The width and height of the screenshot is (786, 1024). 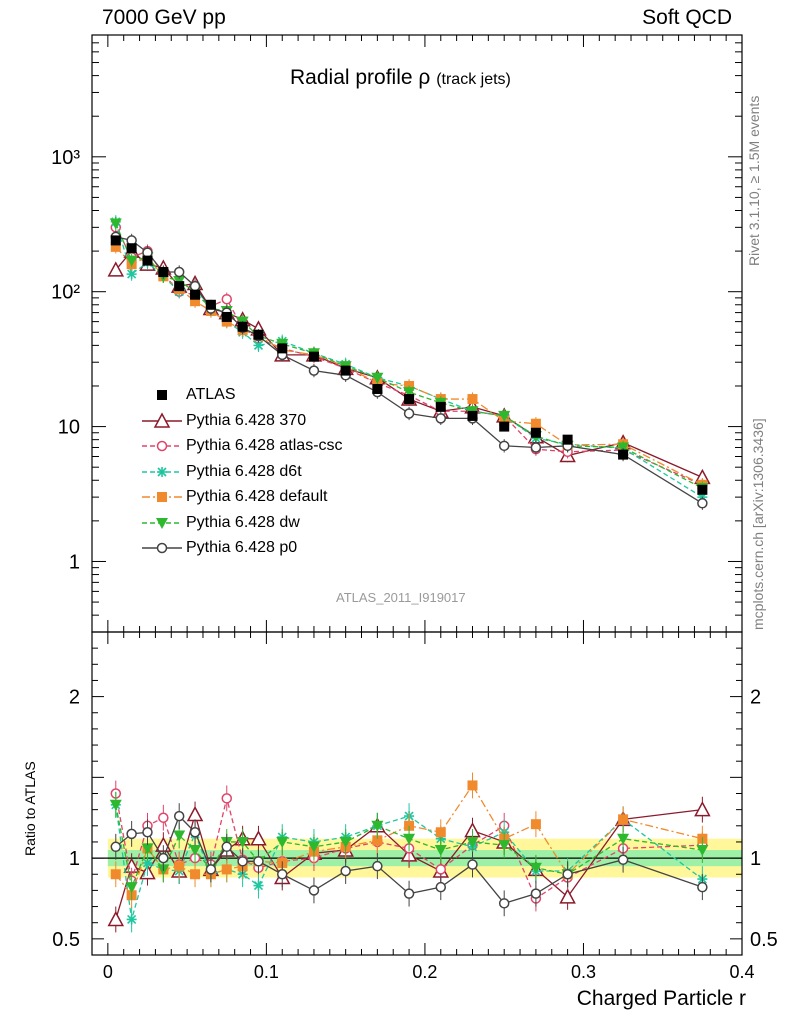 What do you see at coordinates (400, 78) in the screenshot?
I see `chart-title: Radial profile ρ (track jets)` at bounding box center [400, 78].